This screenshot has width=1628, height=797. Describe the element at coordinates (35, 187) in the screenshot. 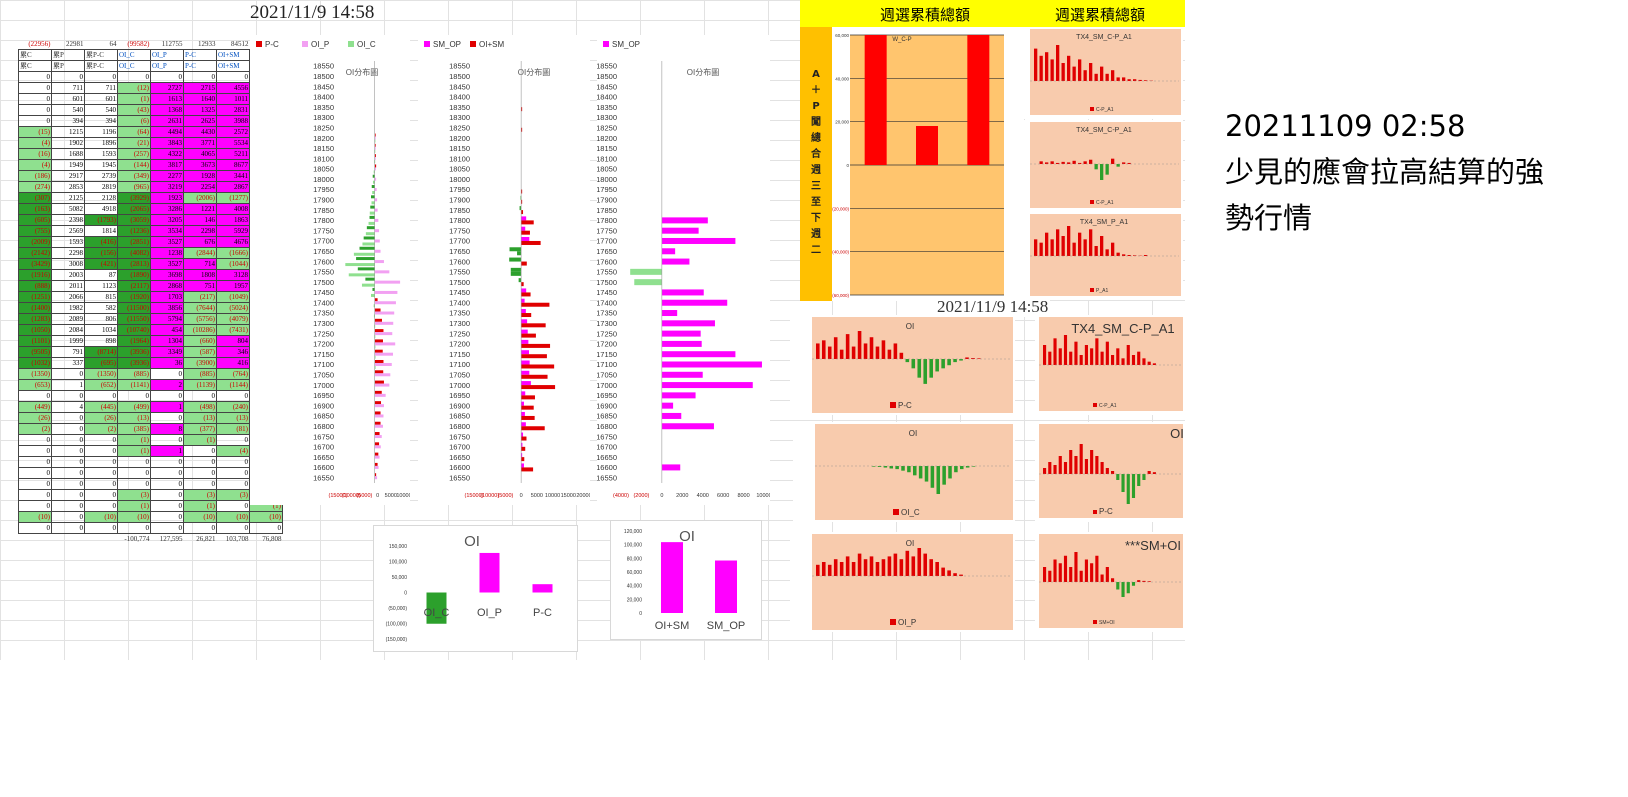

I see `table-cell: (274)` at that location.